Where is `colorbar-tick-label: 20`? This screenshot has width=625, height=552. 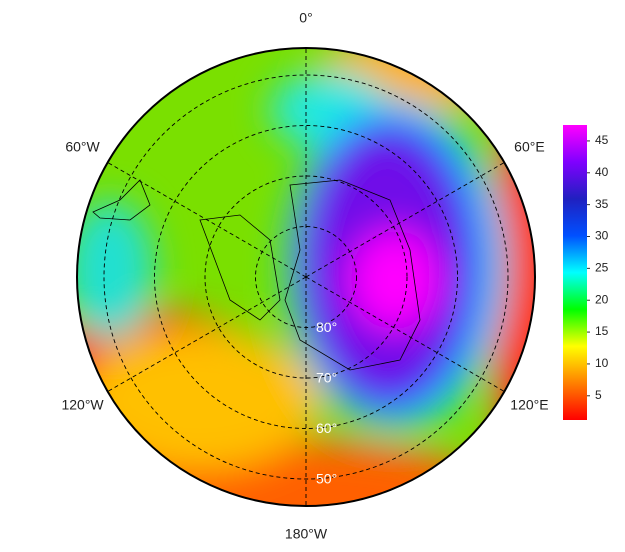 colorbar-tick-label: 20 is located at coordinates (602, 299).